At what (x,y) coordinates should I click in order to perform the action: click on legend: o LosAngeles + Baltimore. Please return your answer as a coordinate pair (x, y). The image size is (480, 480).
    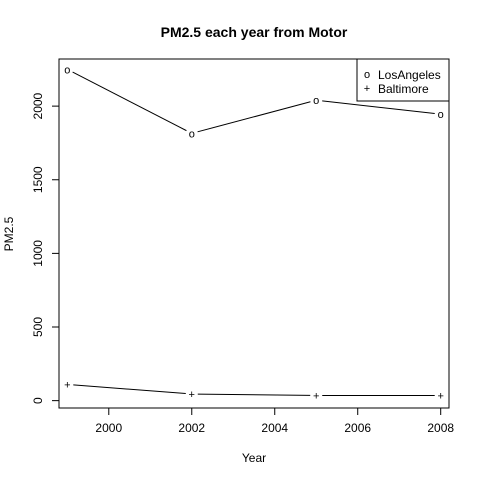
    Looking at the image, I should click on (403, 80).